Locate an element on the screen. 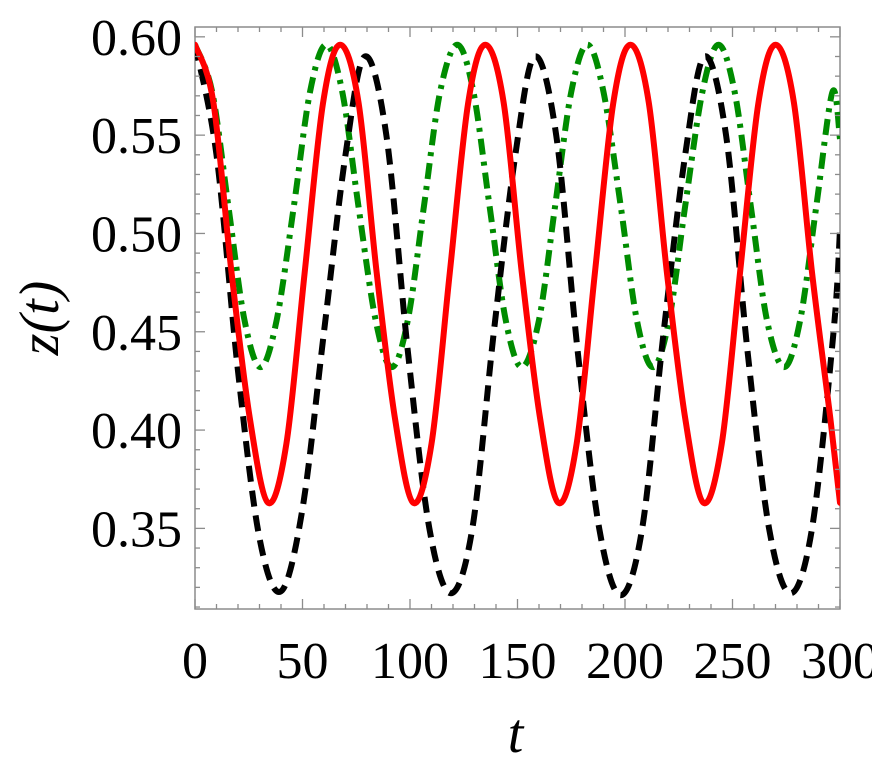 This screenshot has height=767, width=872. y-tick-label: 0.40 is located at coordinates (136, 431).